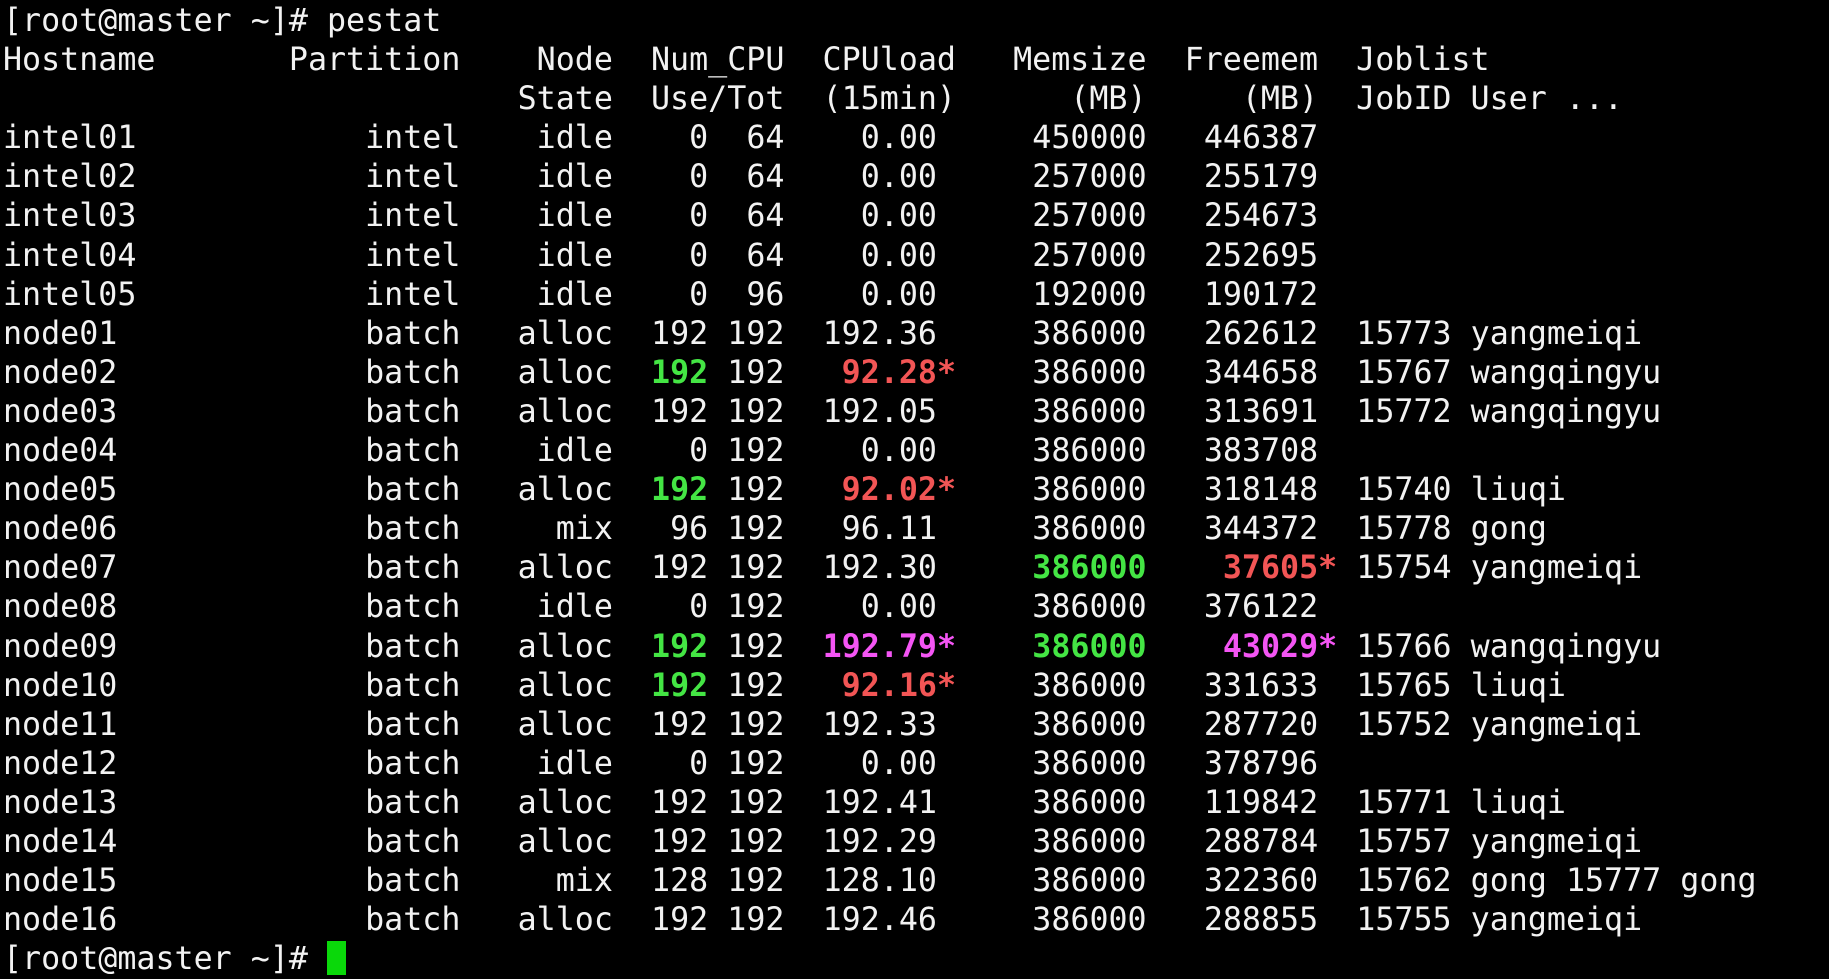 This screenshot has width=1829, height=979. What do you see at coordinates (146, 920) in the screenshot?
I see `hostname-cell: node16` at bounding box center [146, 920].